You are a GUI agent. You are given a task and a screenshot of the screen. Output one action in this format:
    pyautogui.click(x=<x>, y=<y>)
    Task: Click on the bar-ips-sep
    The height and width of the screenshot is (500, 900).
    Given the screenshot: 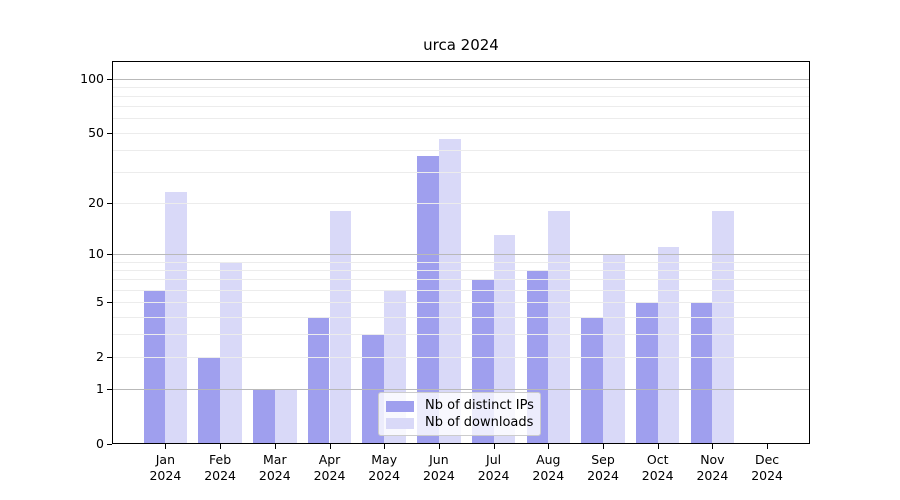 What is the action you would take?
    pyautogui.click(x=592, y=380)
    